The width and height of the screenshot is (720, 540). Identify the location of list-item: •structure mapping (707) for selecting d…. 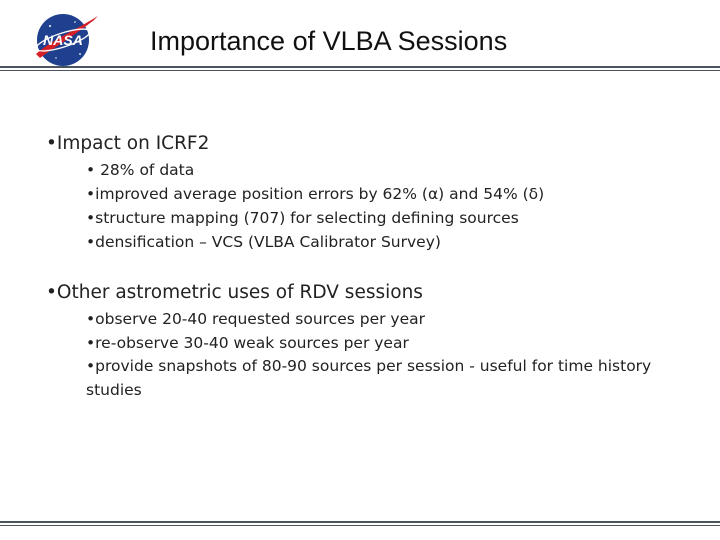
(302, 218).